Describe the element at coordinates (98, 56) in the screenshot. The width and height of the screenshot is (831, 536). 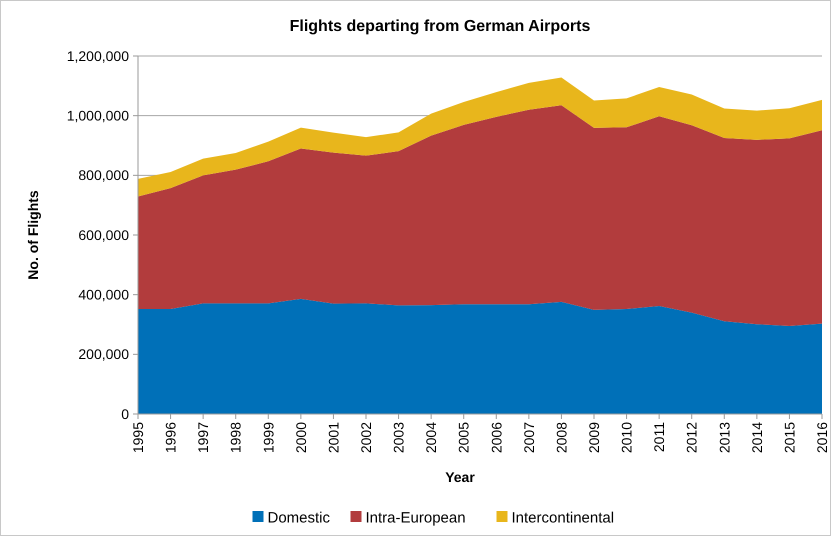
I see `y-tick-label: 1,200,000` at that location.